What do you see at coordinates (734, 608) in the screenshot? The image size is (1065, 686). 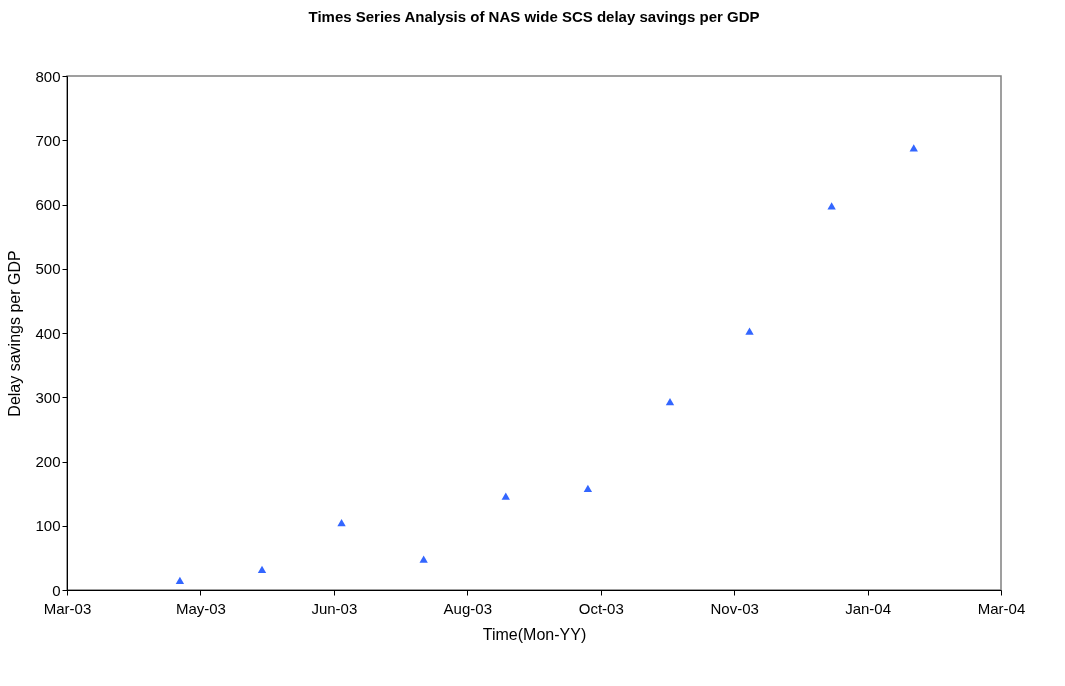 I see `x-tick-label: Nov-03` at bounding box center [734, 608].